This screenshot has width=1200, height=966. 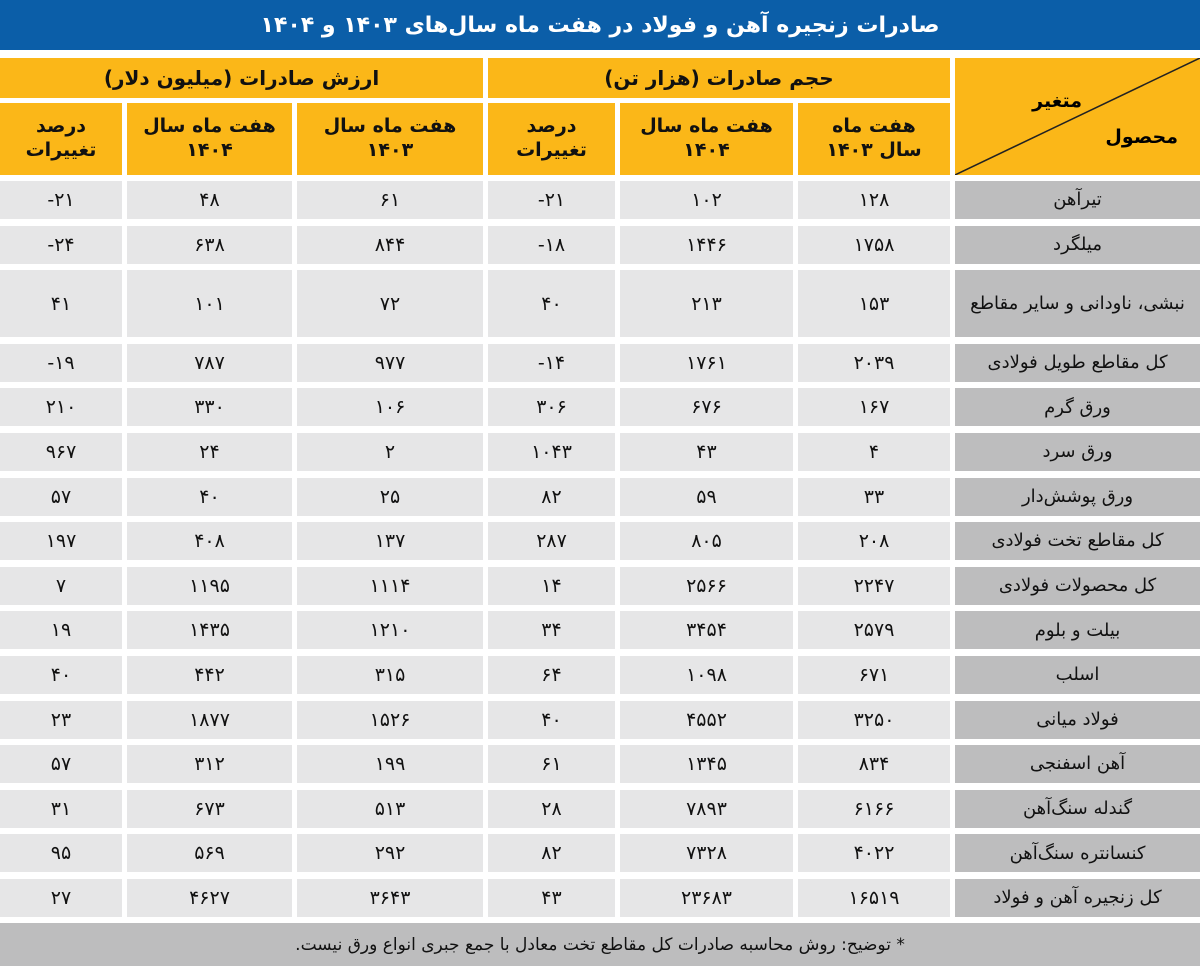 I want to click on product-cell: میلگرد, so click(x=1077, y=244).